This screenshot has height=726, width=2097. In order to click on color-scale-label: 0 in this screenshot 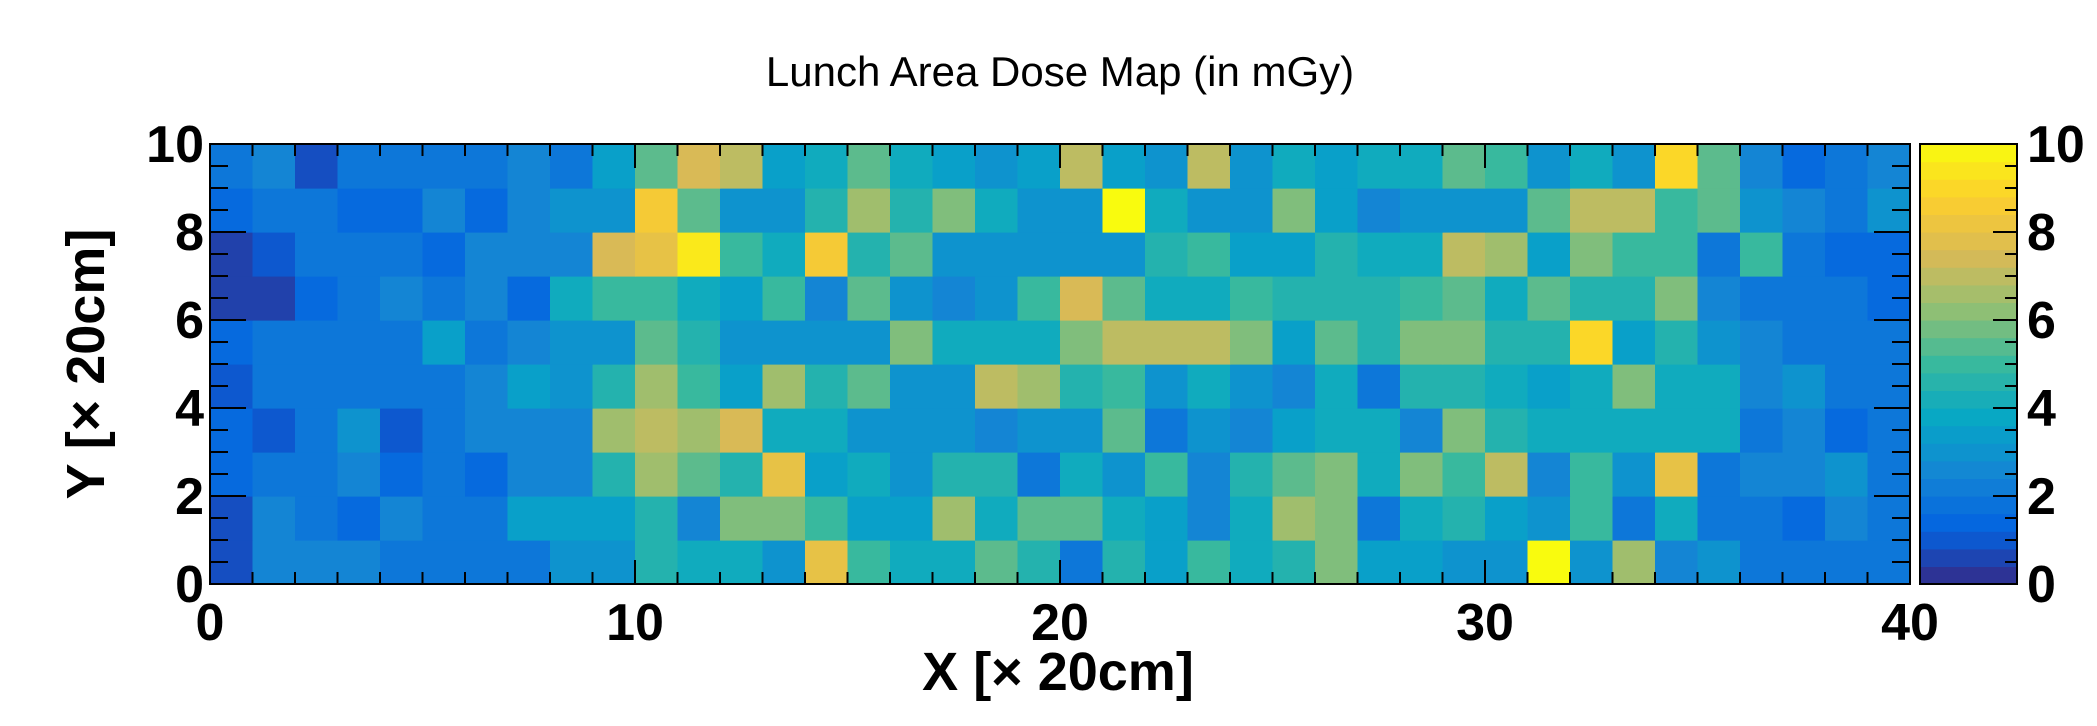, I will do `click(2041, 585)`.